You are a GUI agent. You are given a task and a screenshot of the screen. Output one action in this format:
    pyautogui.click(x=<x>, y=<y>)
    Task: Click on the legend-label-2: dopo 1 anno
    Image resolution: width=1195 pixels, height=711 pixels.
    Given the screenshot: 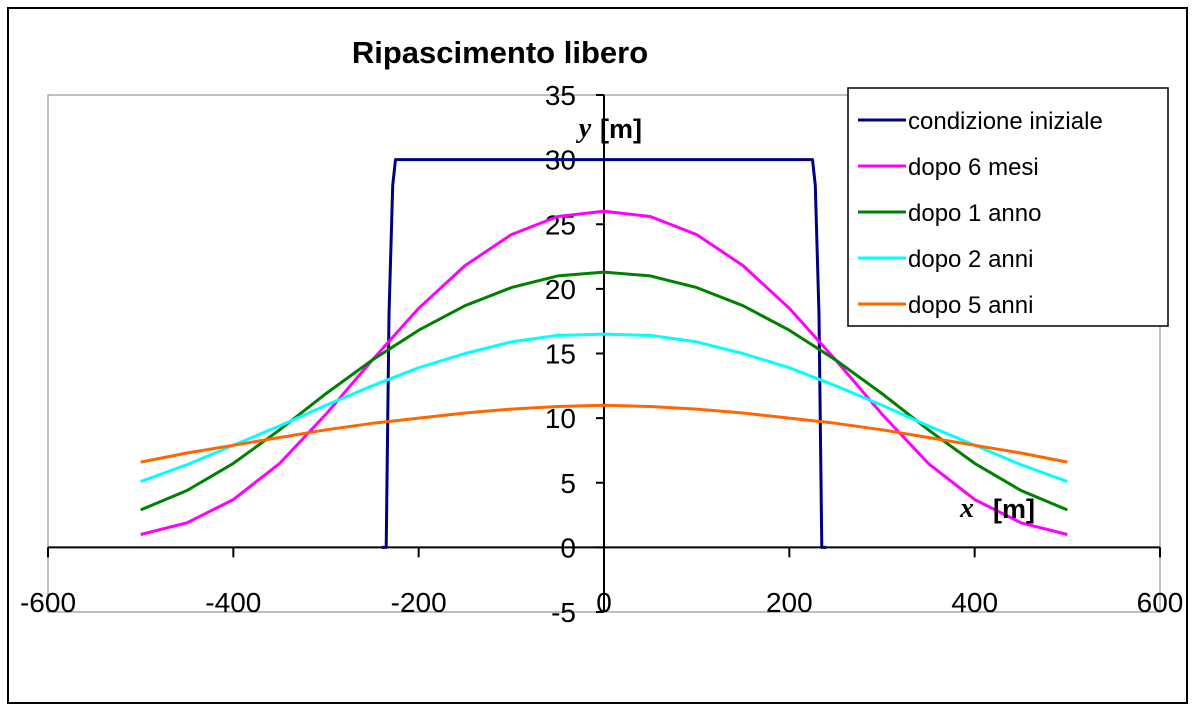 What is the action you would take?
    pyautogui.click(x=974, y=213)
    